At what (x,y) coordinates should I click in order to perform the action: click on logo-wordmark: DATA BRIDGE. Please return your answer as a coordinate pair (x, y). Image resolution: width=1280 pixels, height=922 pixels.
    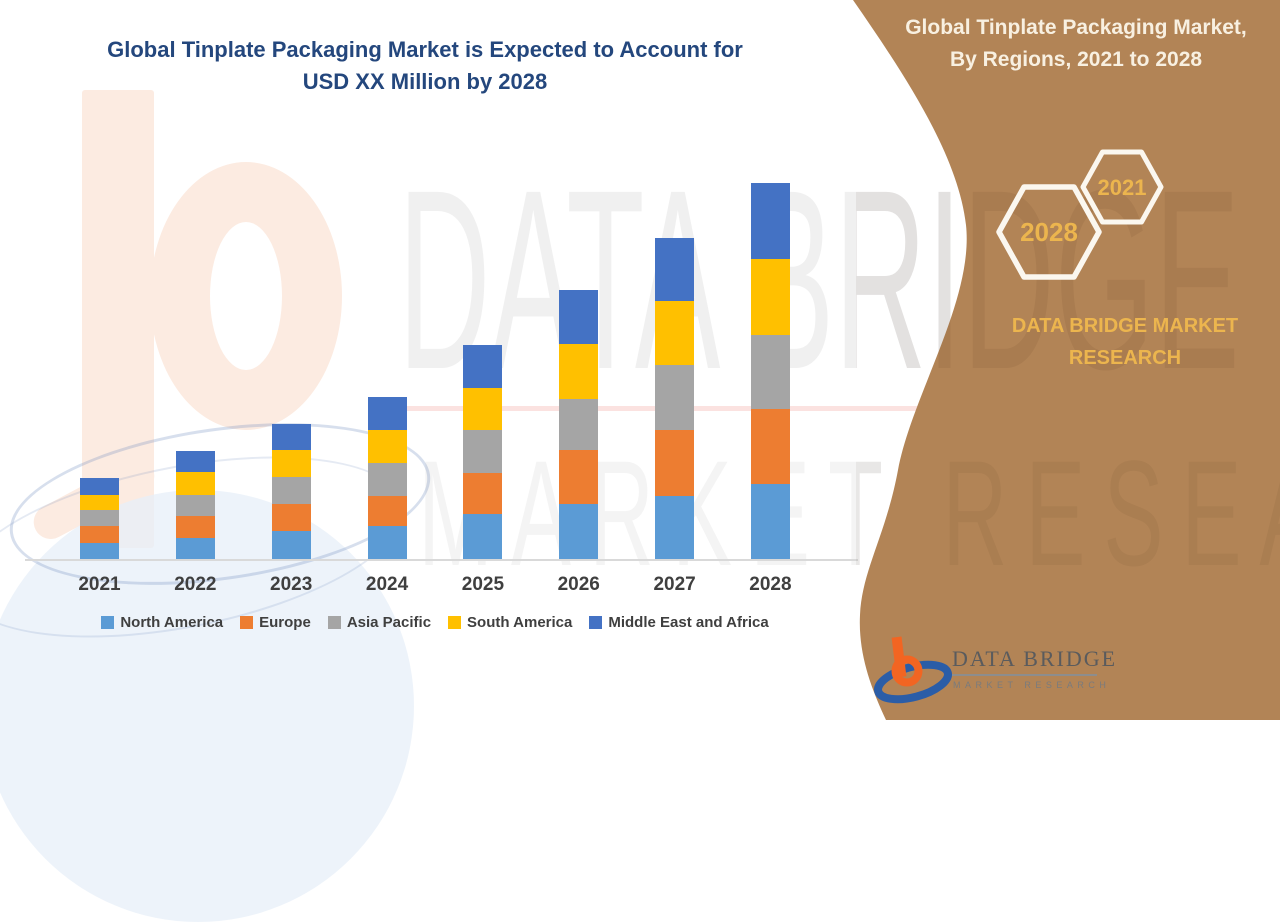
    Looking at the image, I should click on (1035, 658).